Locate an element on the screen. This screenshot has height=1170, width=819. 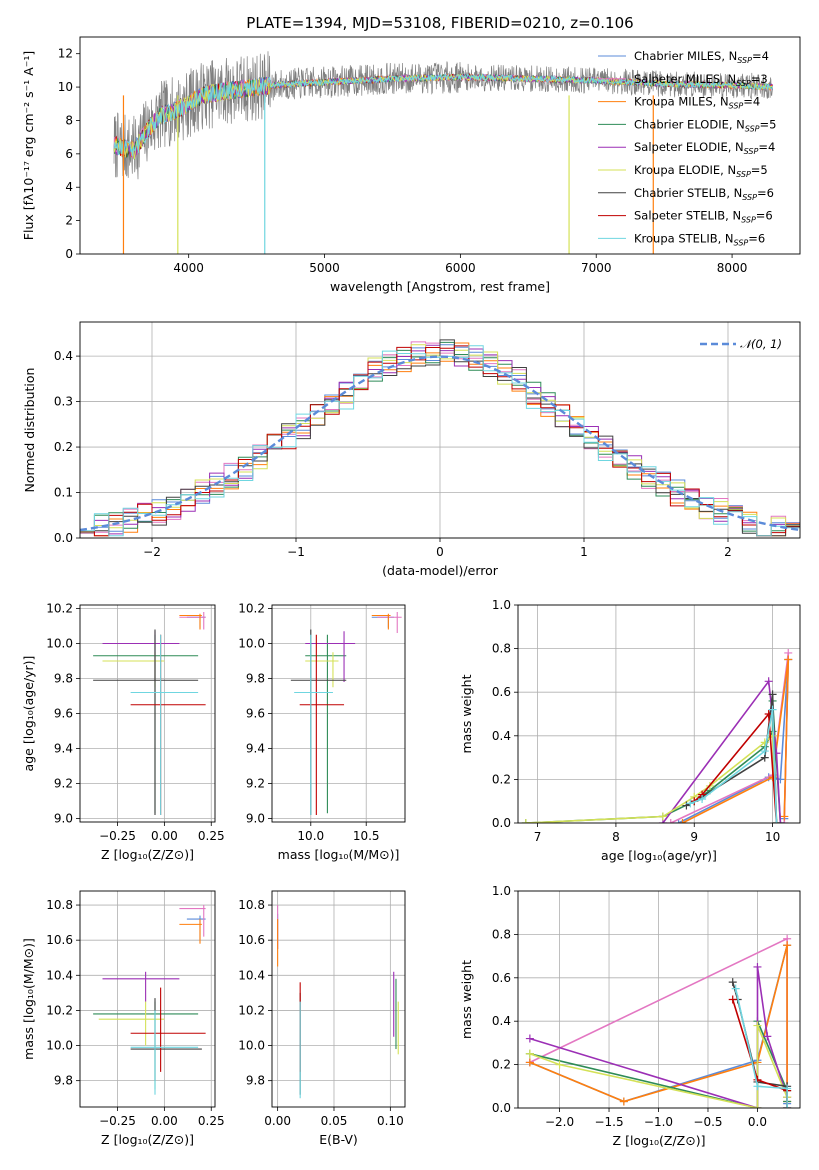
weight-series-line is located at coordinates (653, 761).